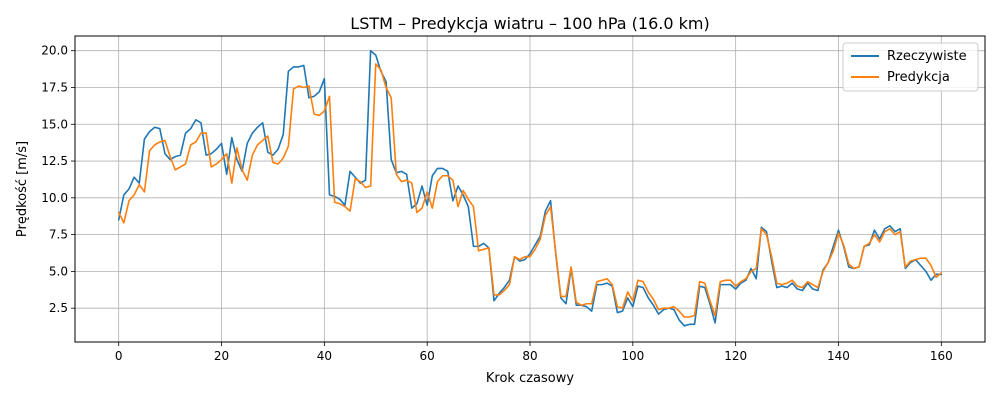  What do you see at coordinates (54, 161) in the screenshot?
I see `y-tick-label: 12.5` at bounding box center [54, 161].